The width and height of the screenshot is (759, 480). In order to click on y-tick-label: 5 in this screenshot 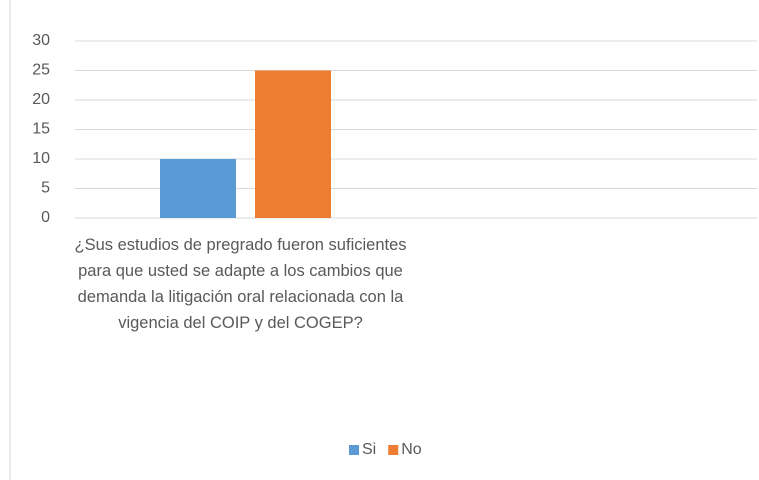, I will do `click(45, 188)`.